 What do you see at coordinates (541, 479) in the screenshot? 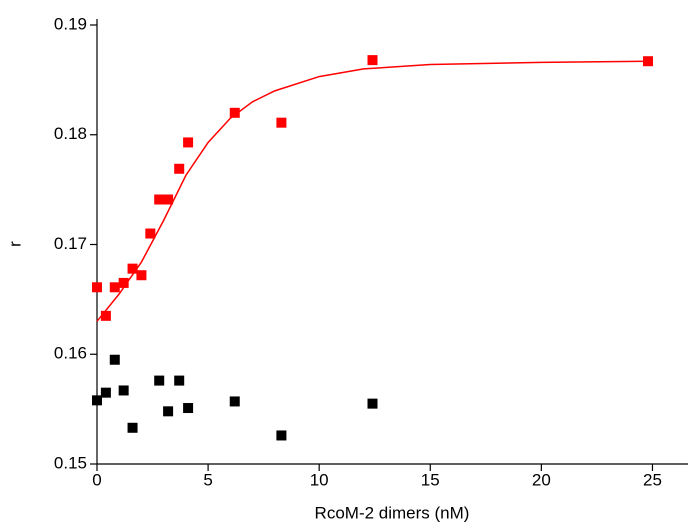
I see `x-tick-label: 20` at bounding box center [541, 479].